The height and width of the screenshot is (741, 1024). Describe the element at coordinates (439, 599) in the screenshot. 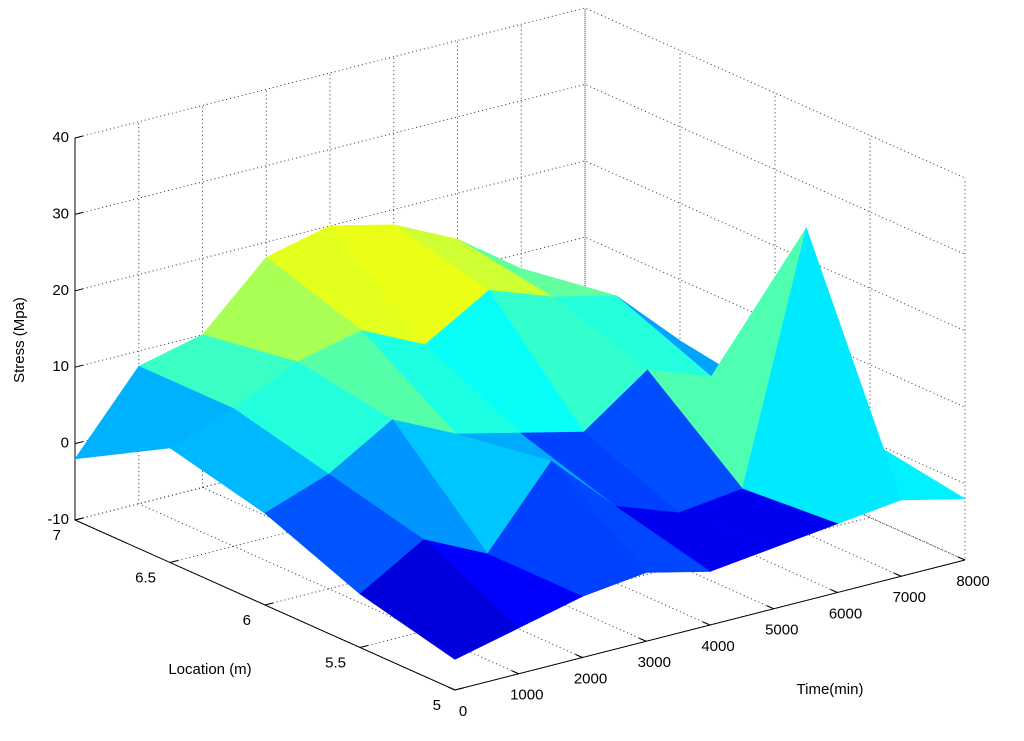

I see `surface-patch` at that location.